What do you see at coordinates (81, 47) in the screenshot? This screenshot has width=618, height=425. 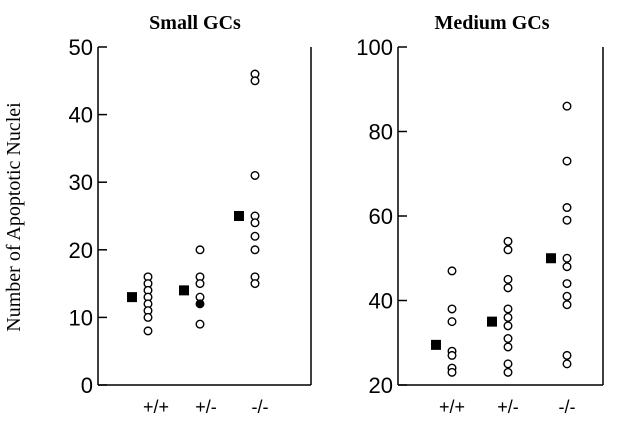 I see `y-tick-label: 50` at bounding box center [81, 47].